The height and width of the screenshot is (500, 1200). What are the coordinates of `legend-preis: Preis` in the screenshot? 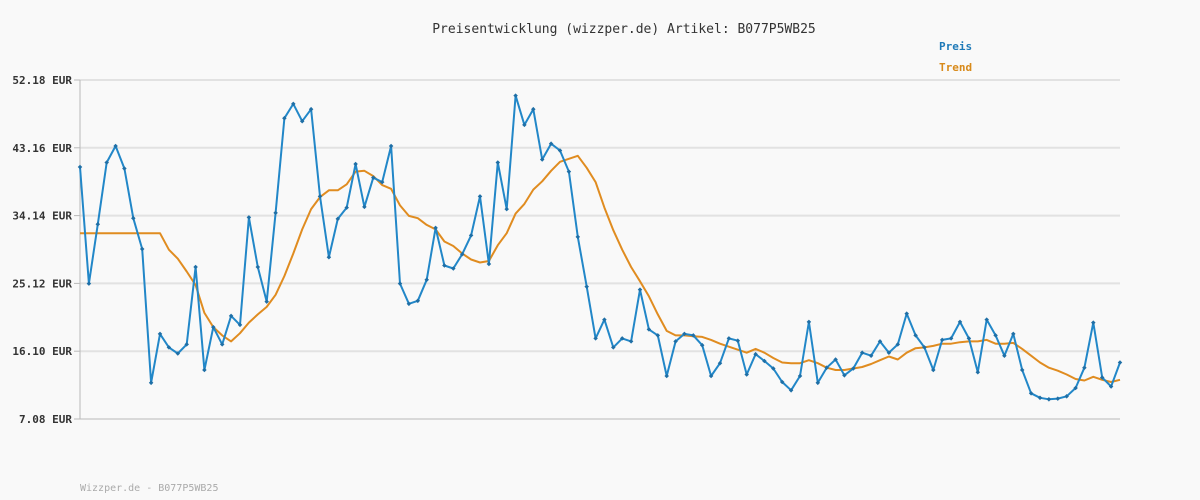 It's located at (955, 46).